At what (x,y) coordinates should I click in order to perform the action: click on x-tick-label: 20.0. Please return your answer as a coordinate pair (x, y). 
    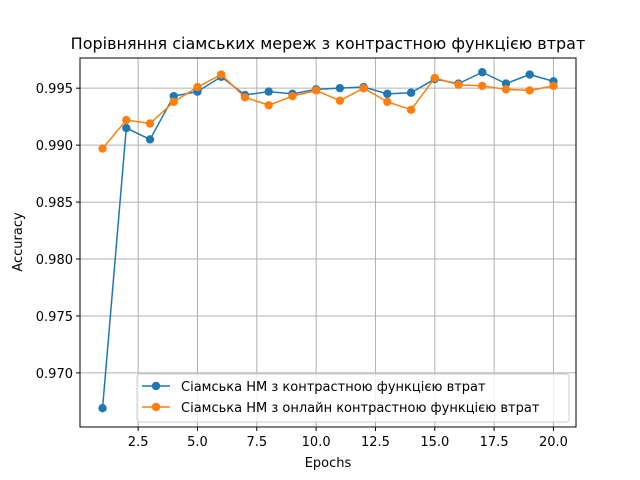
    Looking at the image, I should click on (553, 442).